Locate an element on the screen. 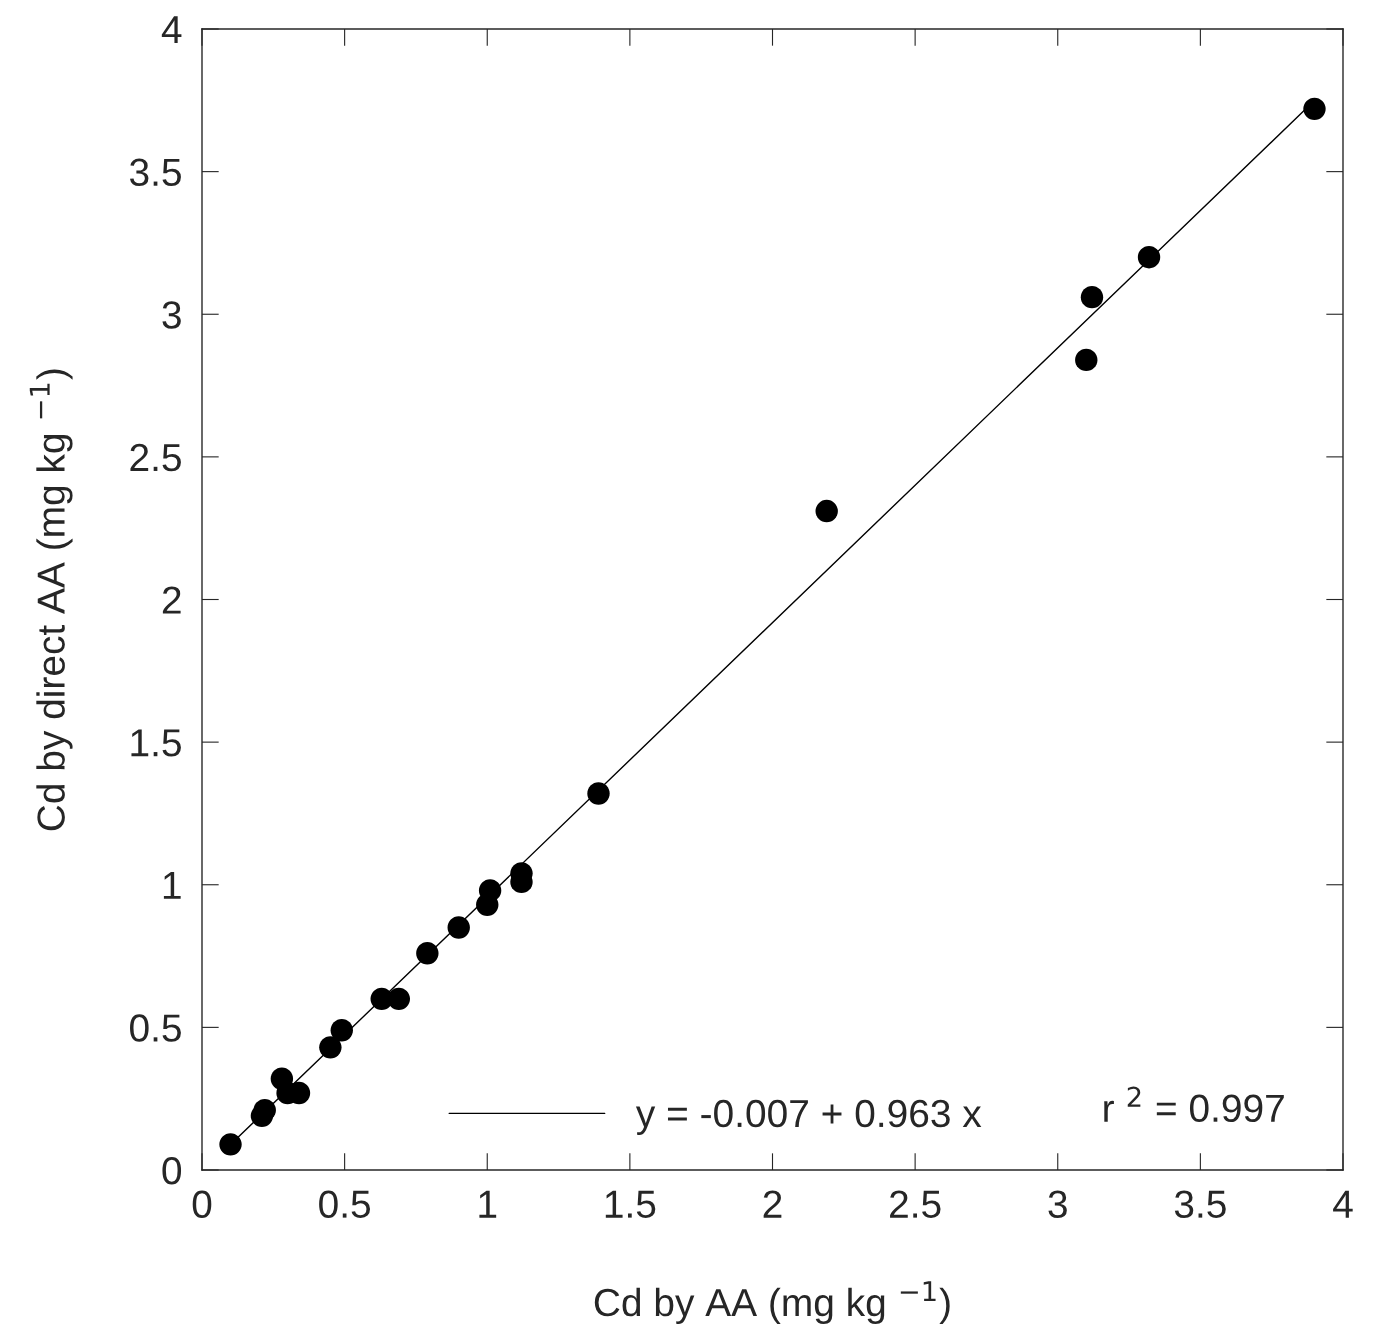 This screenshot has width=1373, height=1336. y-tick-label: 4 is located at coordinates (171, 30).